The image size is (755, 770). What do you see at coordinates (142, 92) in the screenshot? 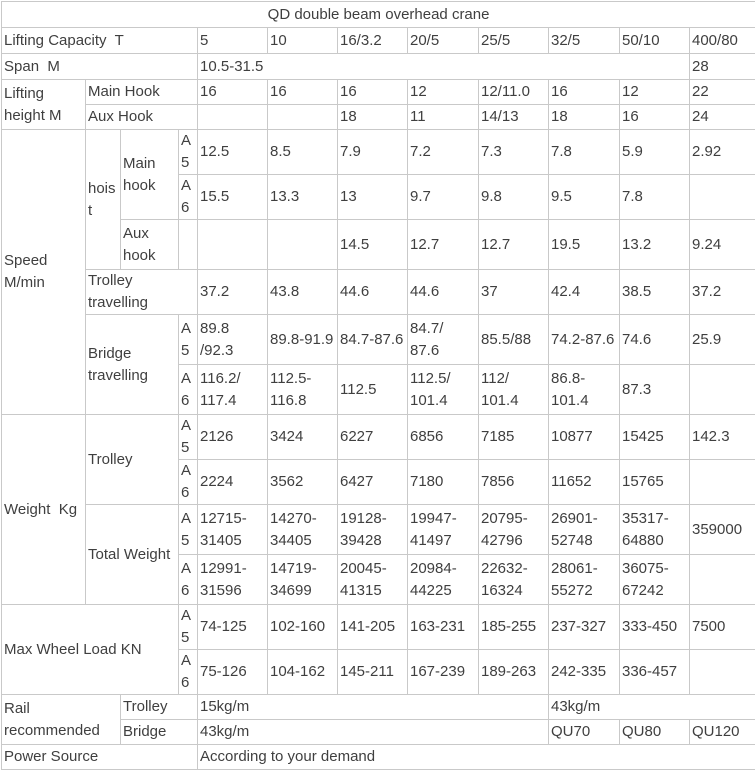
I see `row-header-main-hook: Main Hook` at bounding box center [142, 92].